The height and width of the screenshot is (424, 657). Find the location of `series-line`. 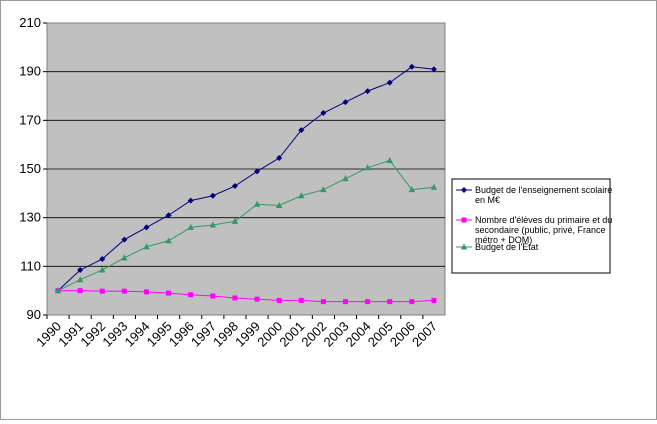

series-line is located at coordinates (246, 296).